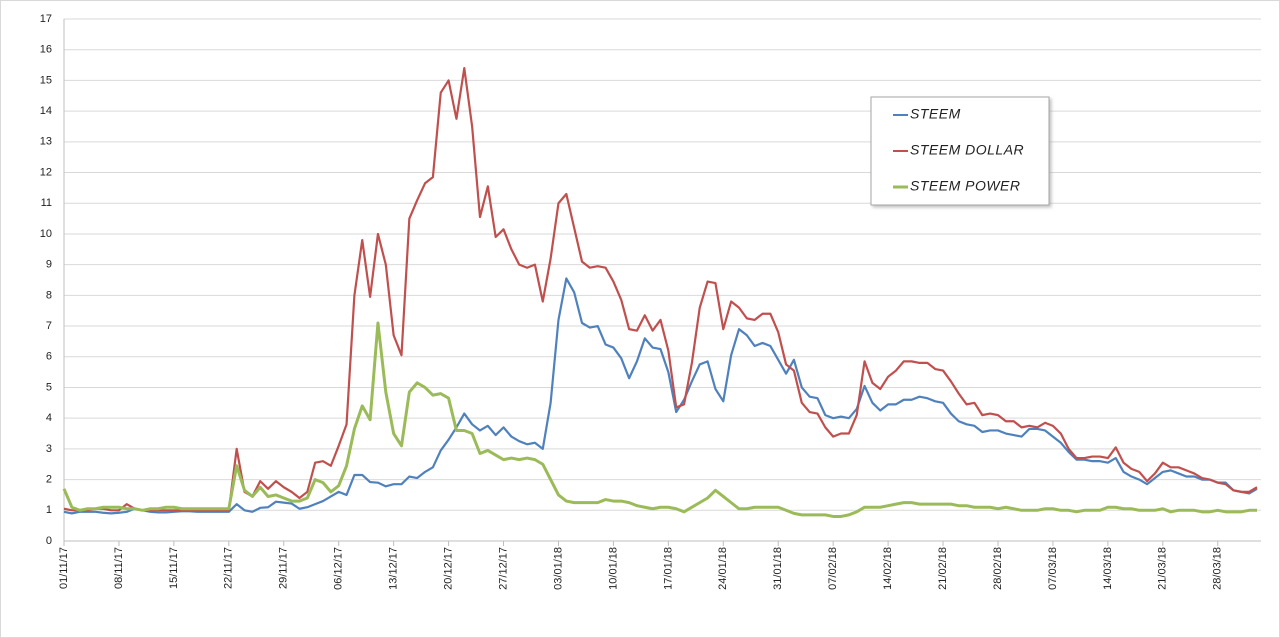  I want to click on y-tick-label: 13, so click(46, 142).